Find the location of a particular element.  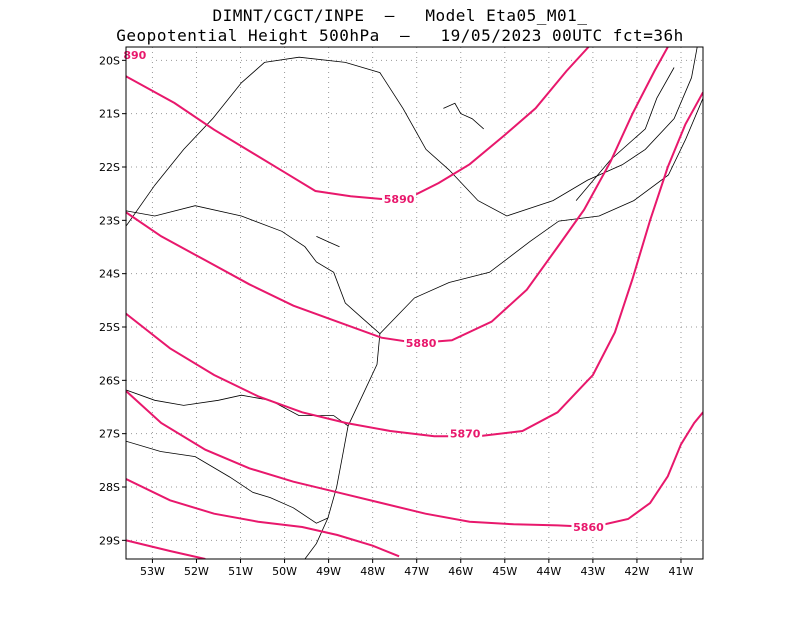

x-tick-label: 50W is located at coordinates (284, 571).